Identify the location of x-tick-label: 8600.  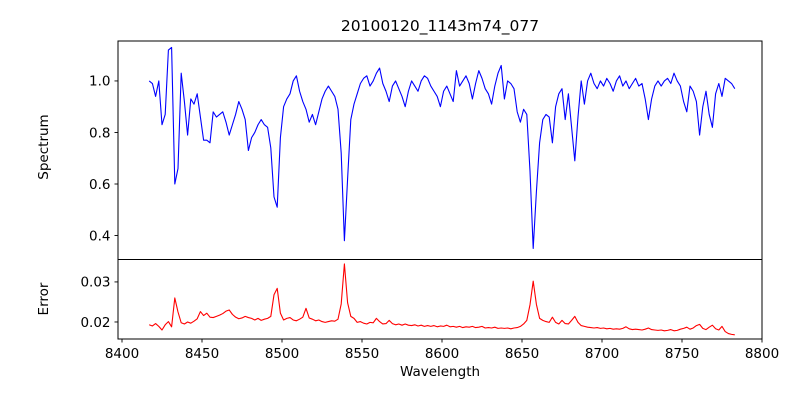
(442, 354).